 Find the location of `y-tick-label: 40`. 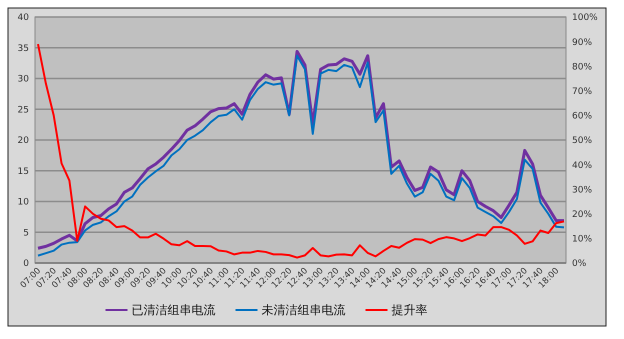

y-tick-label: 40 is located at coordinates (24, 18).